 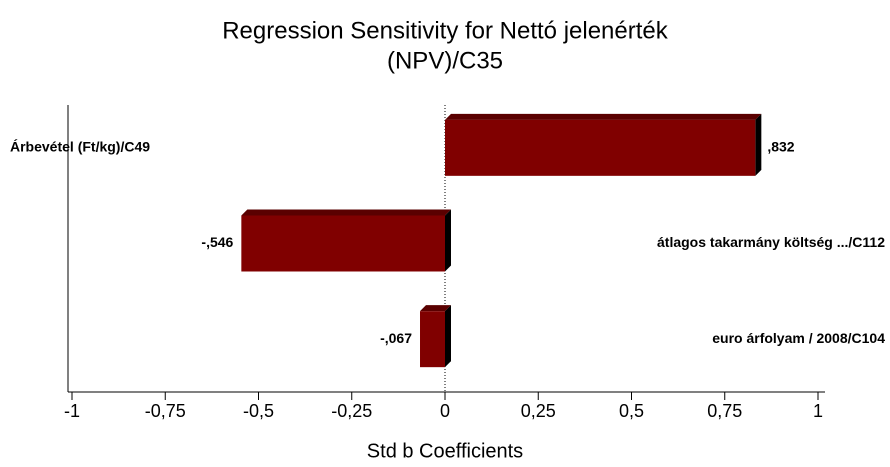 I want to click on value-label: ,832, so click(x=780, y=147).